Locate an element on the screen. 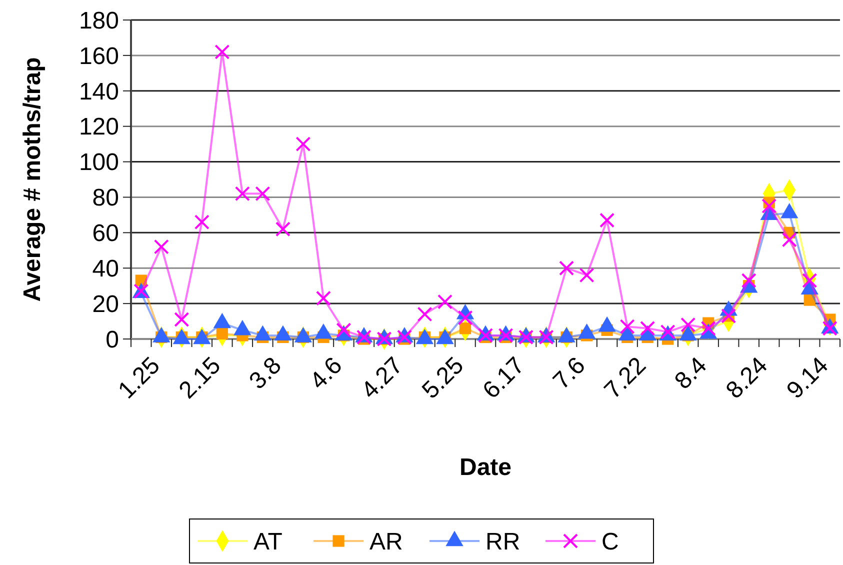 Image resolution: width=843 pixels, height=565 pixels. x-axis-title: Date is located at coordinates (485, 467).